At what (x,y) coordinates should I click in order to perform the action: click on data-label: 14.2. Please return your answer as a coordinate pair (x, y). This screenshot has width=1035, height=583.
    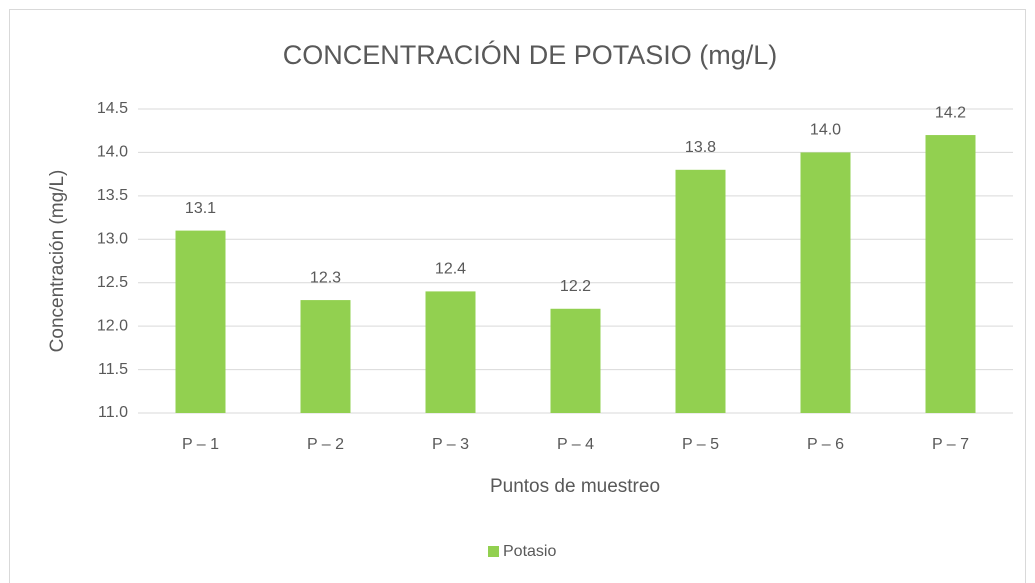
    Looking at the image, I should click on (950, 112).